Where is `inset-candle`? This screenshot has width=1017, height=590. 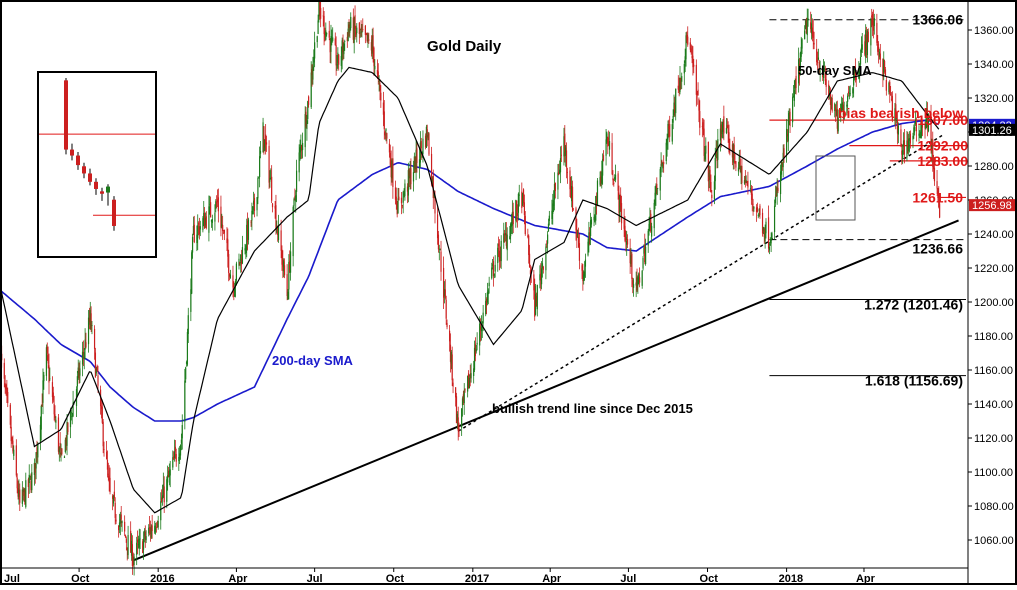
inset-candle is located at coordinates (66, 116).